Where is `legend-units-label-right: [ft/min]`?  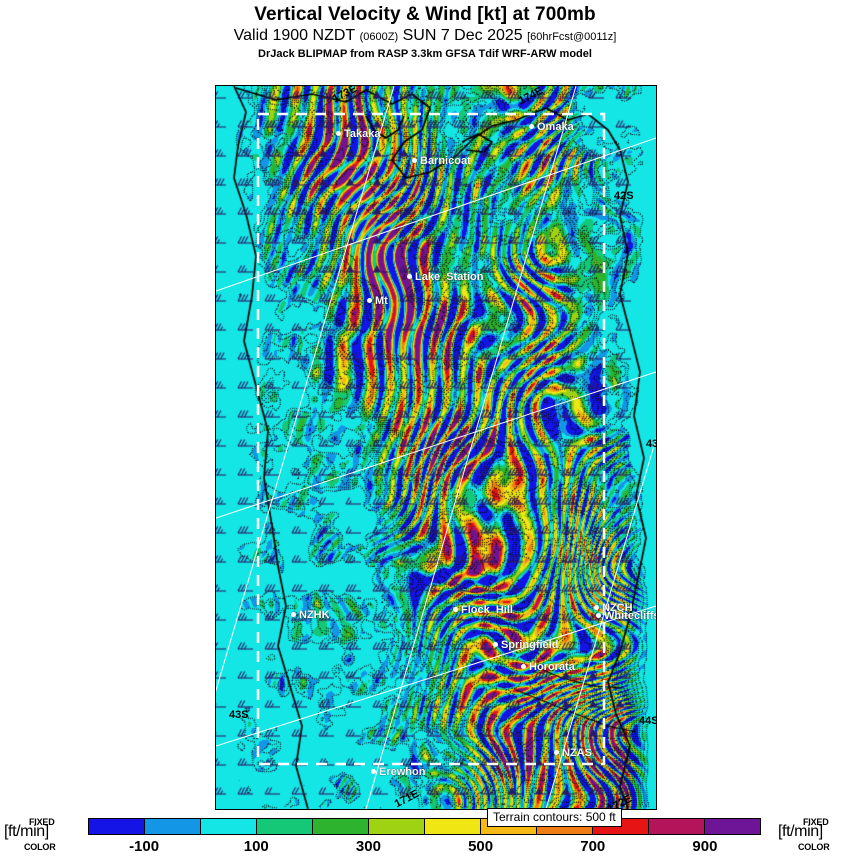
legend-units-label-right: [ft/min] is located at coordinates (800, 831).